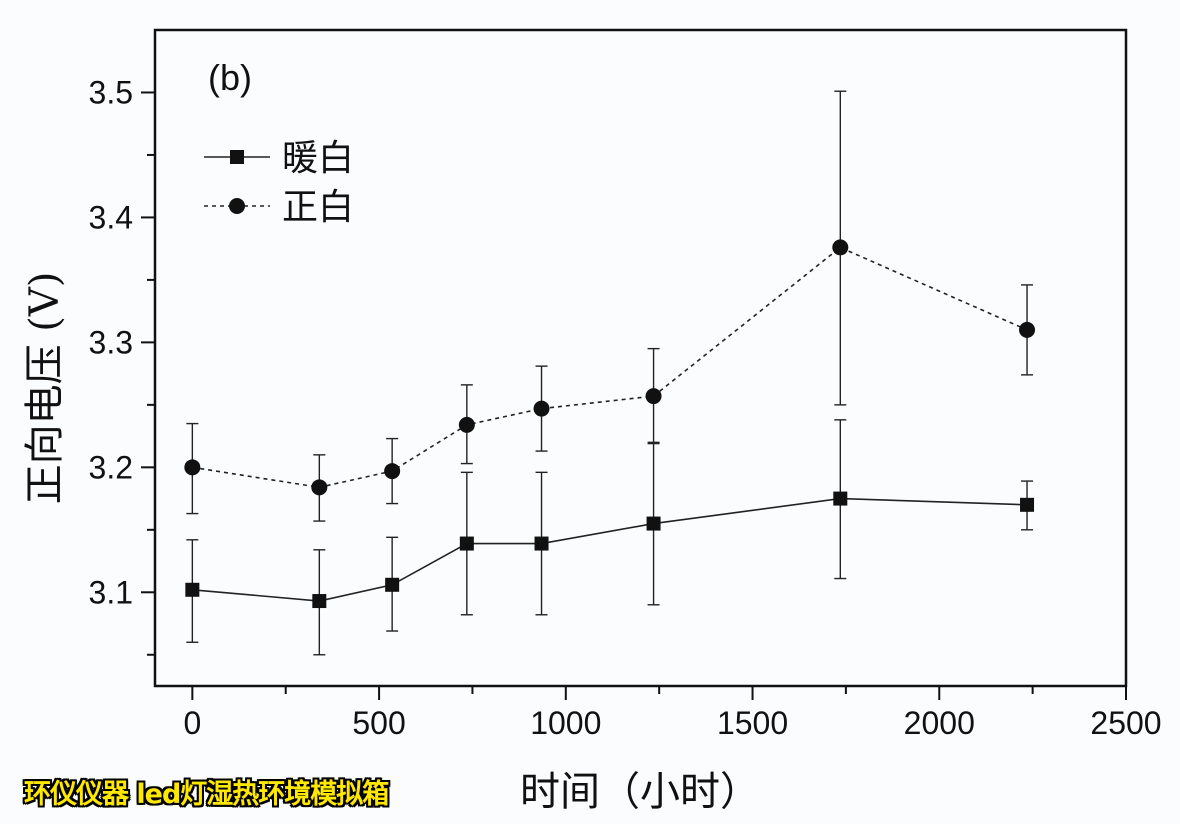 The image size is (1180, 824). Describe the element at coordinates (318, 158) in the screenshot. I see `legend-label: 暖白` at that location.